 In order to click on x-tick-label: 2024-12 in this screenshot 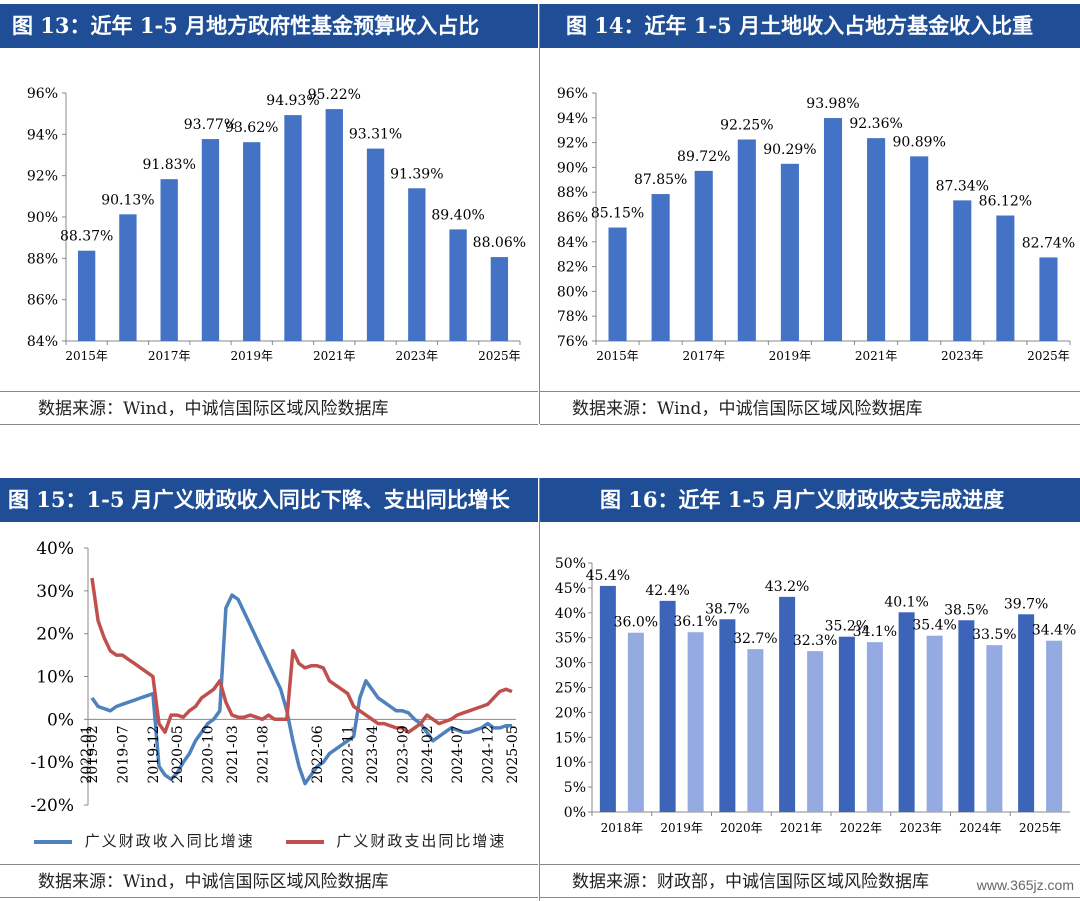, I will do `click(489, 754)`.